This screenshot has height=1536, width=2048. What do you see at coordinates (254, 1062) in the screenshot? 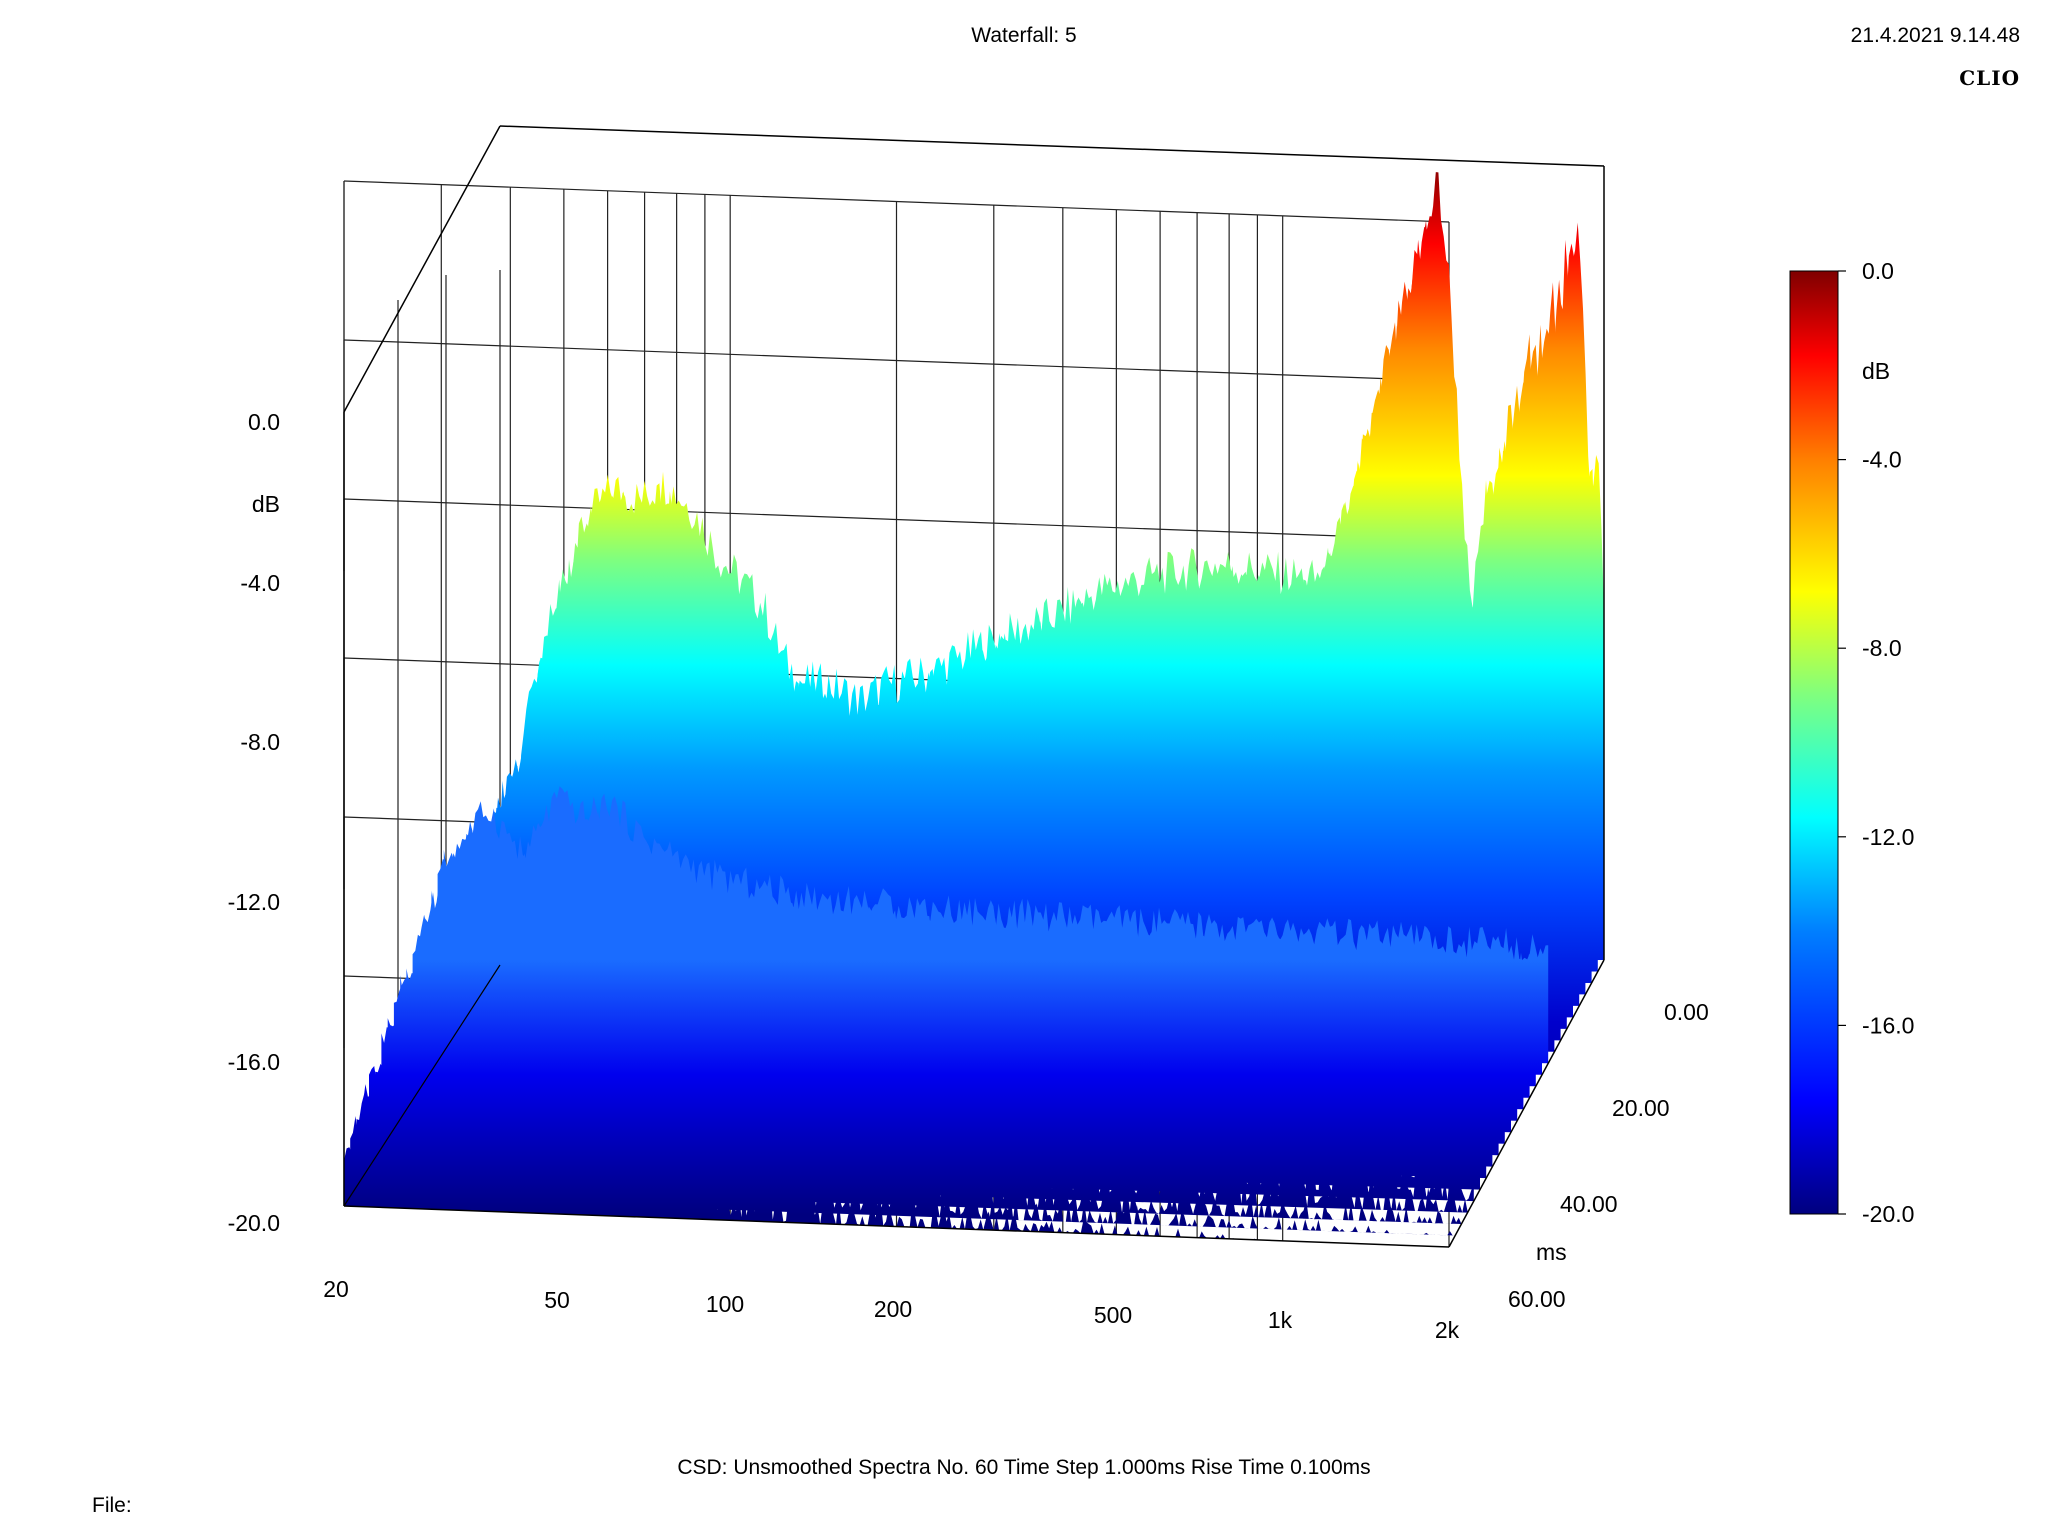
I see `y-tick-label: -16.0` at bounding box center [254, 1062].